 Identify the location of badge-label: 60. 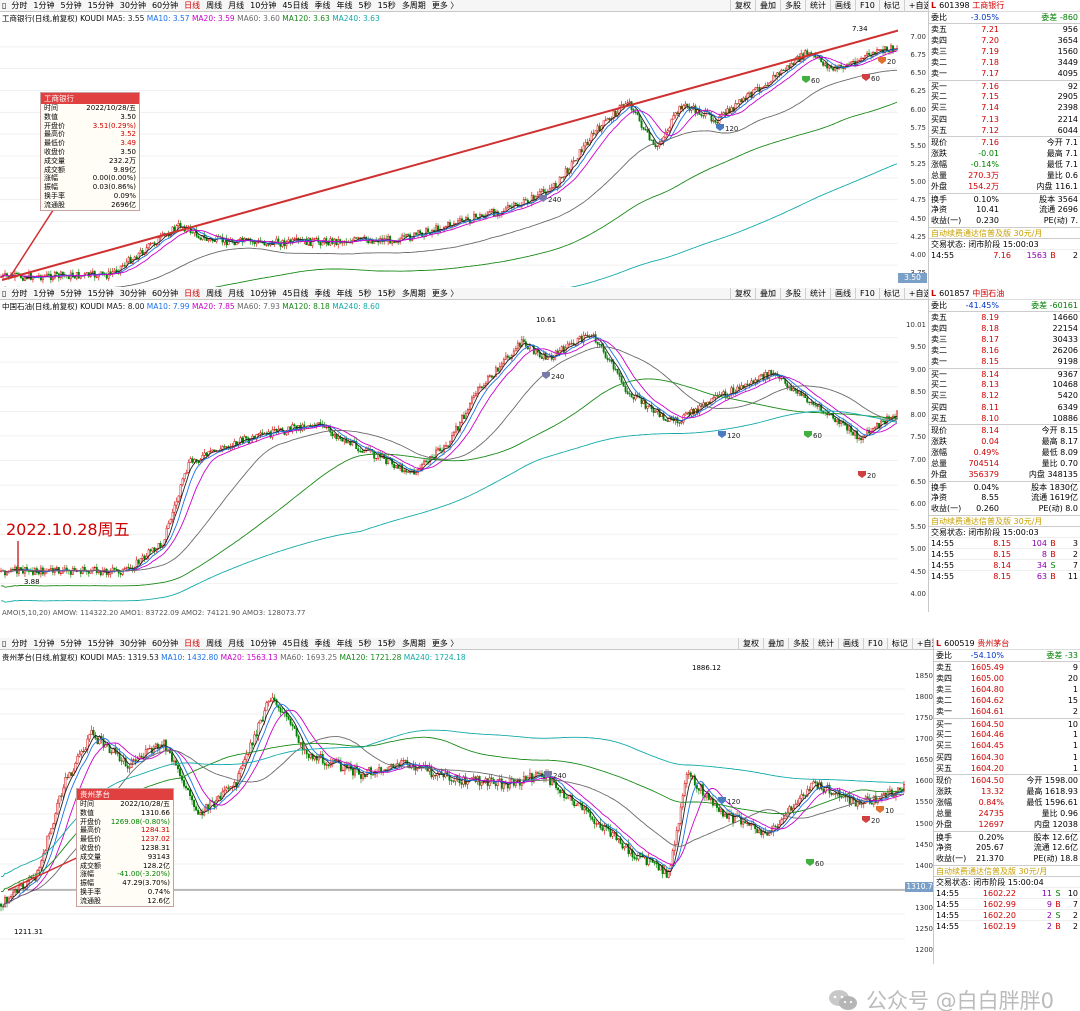
(875, 79).